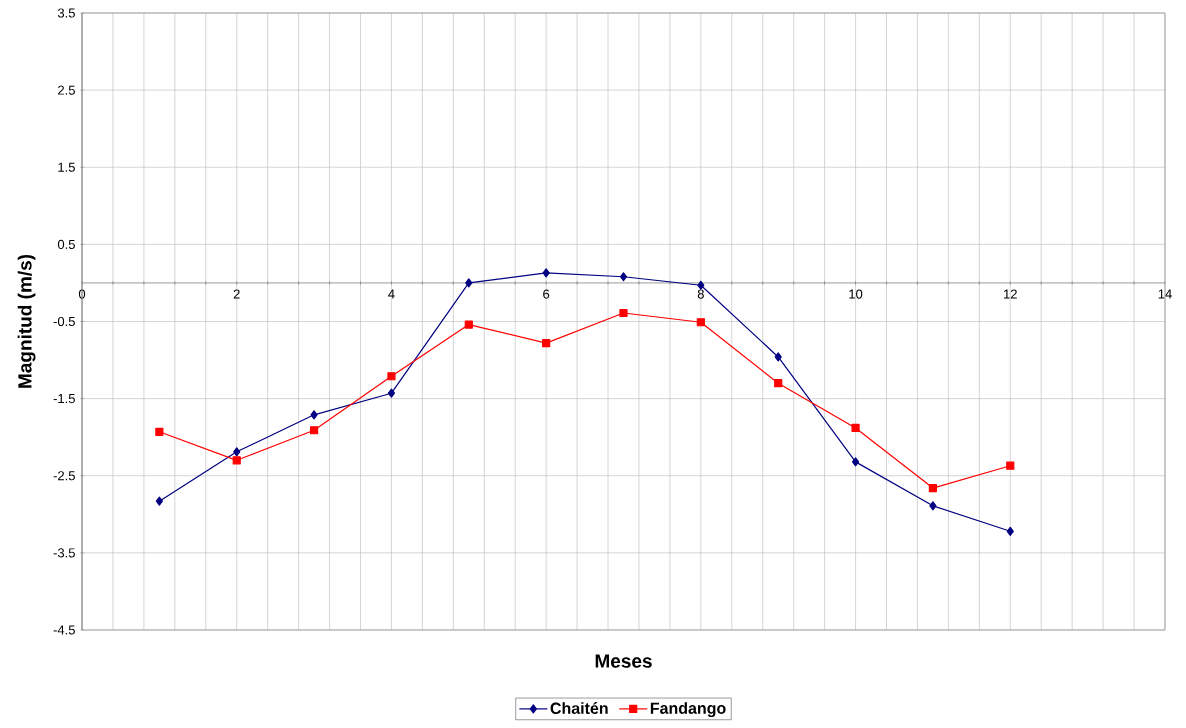 This screenshot has height=728, width=1186. Describe the element at coordinates (64, 476) in the screenshot. I see `y-tick-label: -2.5` at that location.